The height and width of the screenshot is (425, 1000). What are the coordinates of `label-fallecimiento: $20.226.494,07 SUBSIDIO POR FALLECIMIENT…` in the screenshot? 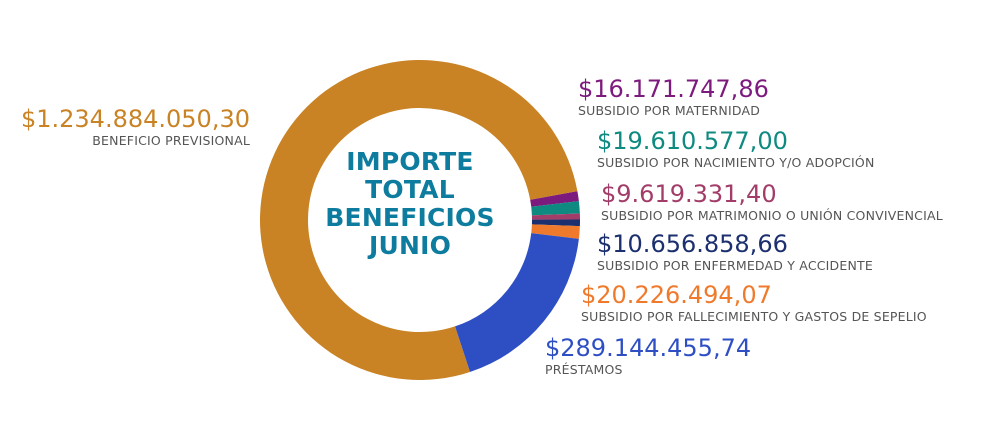 It's located at (754, 303).